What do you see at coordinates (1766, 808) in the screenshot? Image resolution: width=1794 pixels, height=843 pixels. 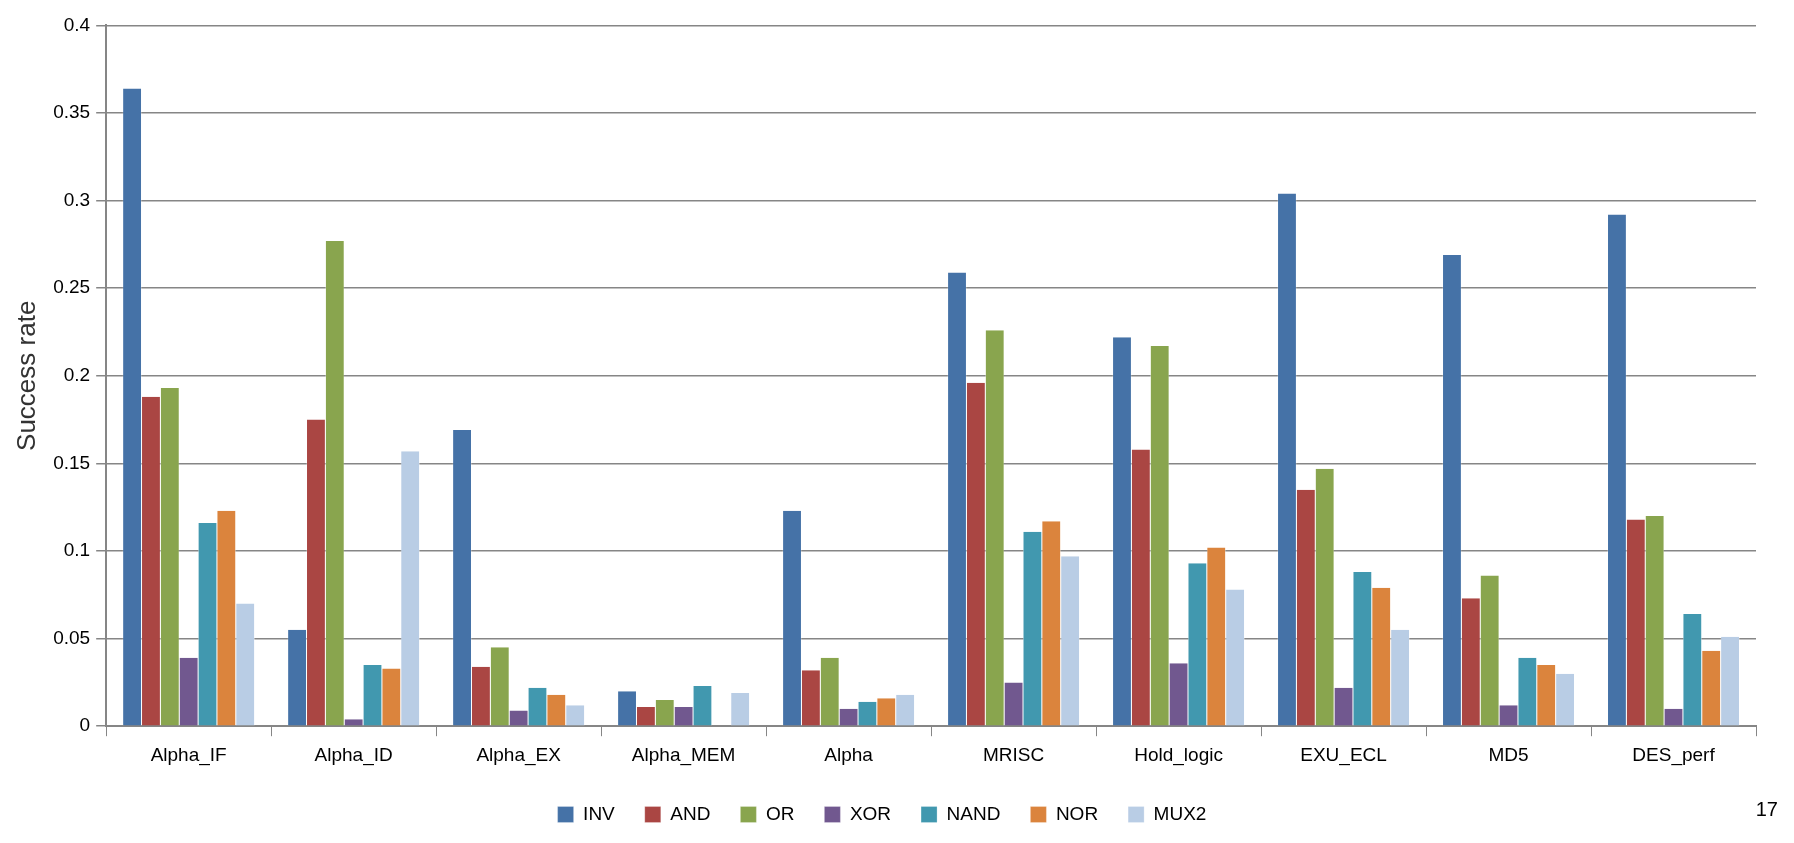 I see `text: 17` at bounding box center [1766, 808].